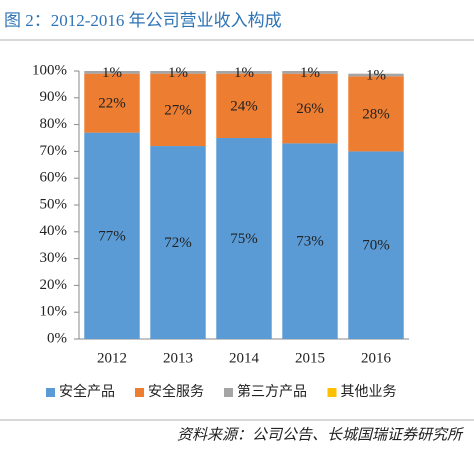 The height and width of the screenshot is (451, 474). What do you see at coordinates (54, 97) in the screenshot?
I see `y-tick-label: 90%` at bounding box center [54, 97].